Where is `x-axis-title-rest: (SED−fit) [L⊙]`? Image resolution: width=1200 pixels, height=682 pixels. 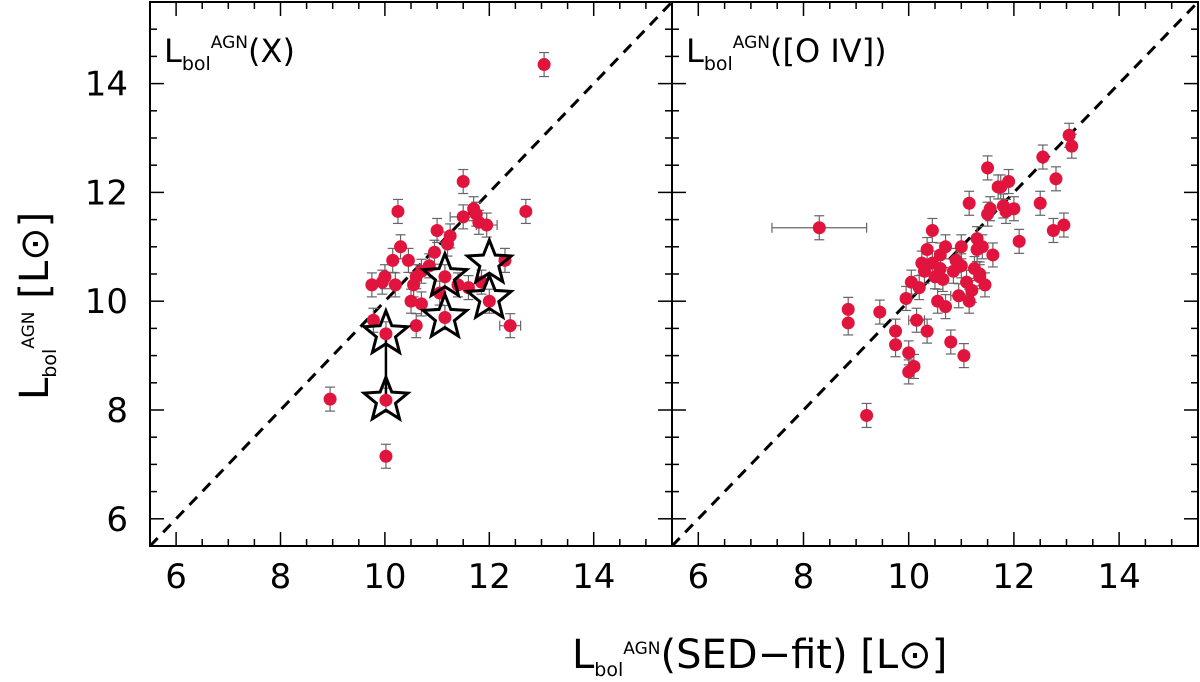 x-axis-title-rest: (SED−fit) [L⊙] is located at coordinates (804, 655).